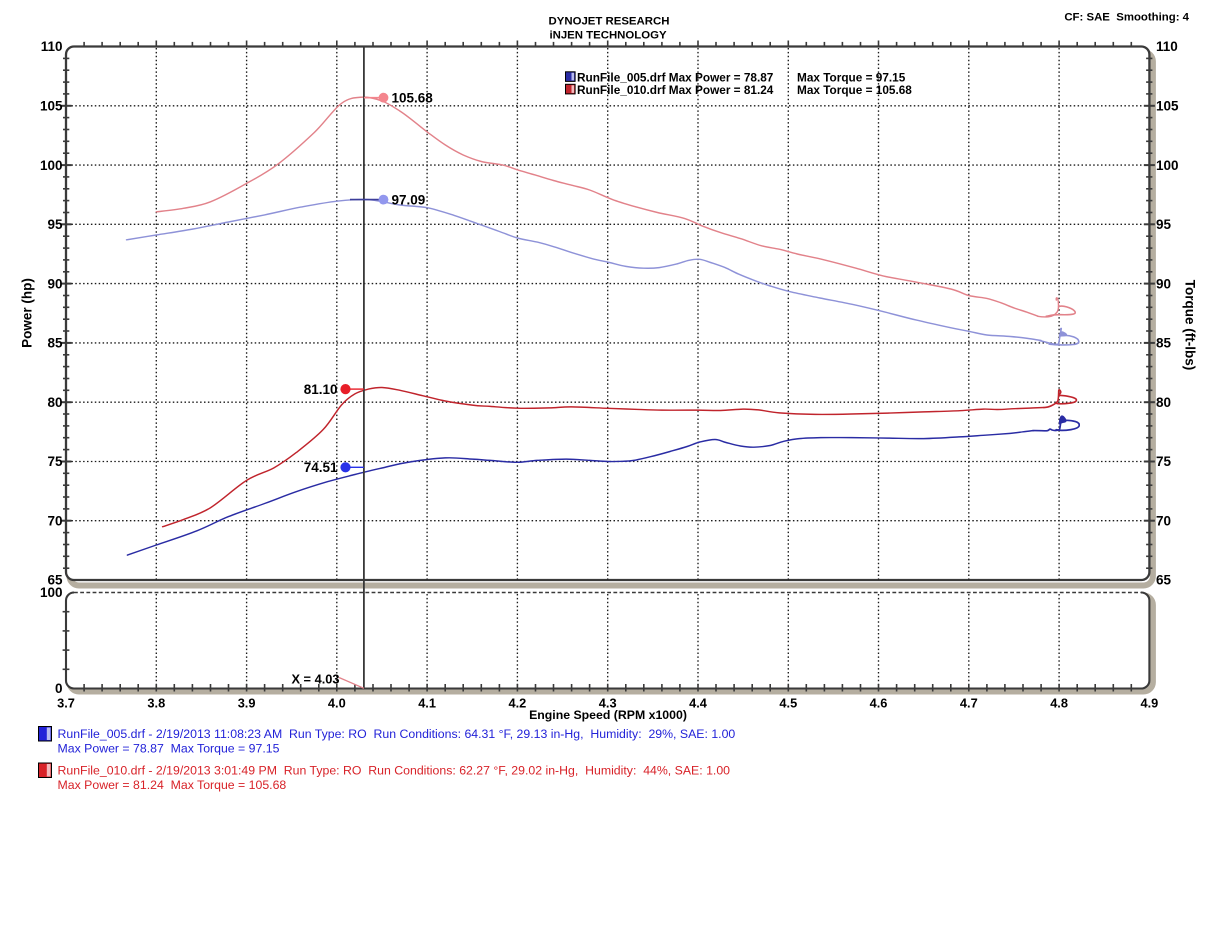 The image size is (1214, 939). What do you see at coordinates (608, 703) in the screenshot?
I see `svg-text: 4.3` at bounding box center [608, 703].